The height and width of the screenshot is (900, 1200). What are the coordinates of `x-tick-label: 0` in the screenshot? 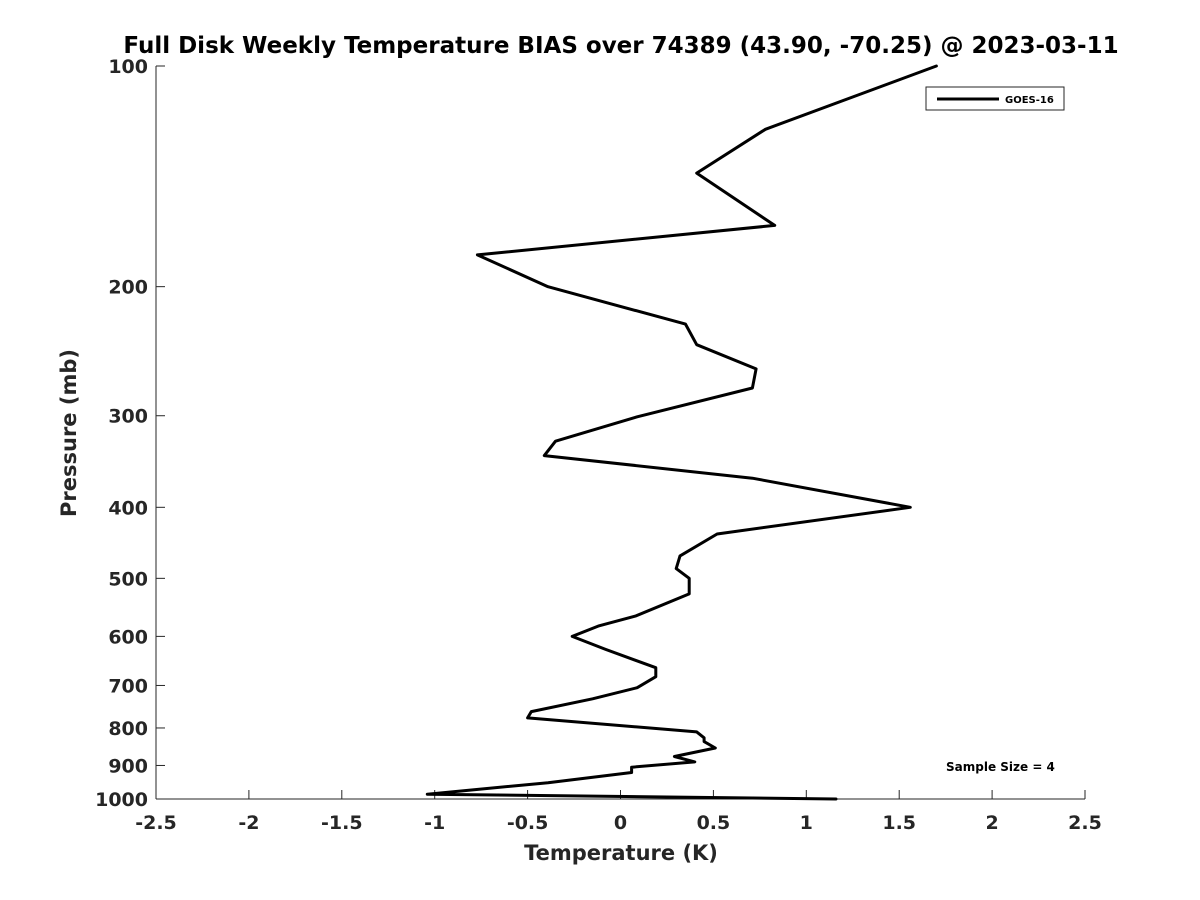 It's located at (620, 823).